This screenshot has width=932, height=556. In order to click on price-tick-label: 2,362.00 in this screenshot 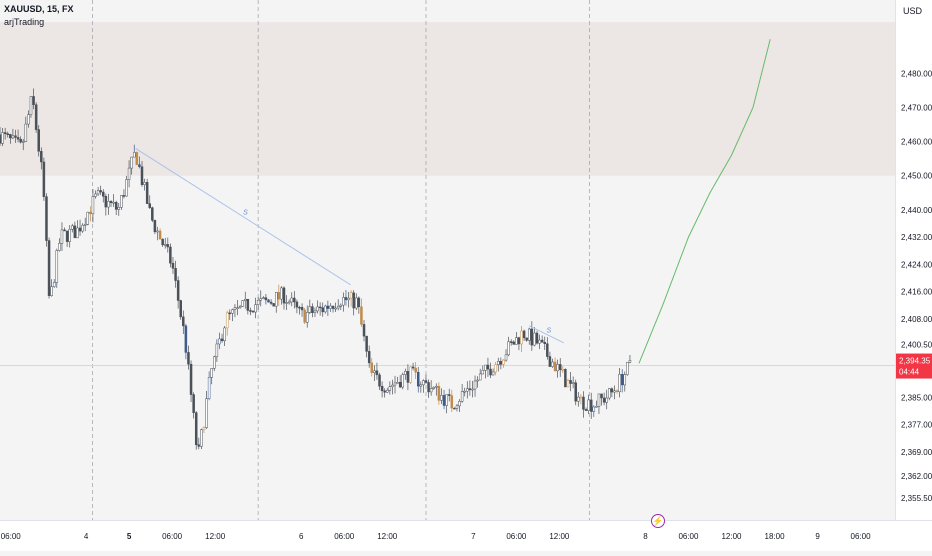, I will do `click(916, 476)`.